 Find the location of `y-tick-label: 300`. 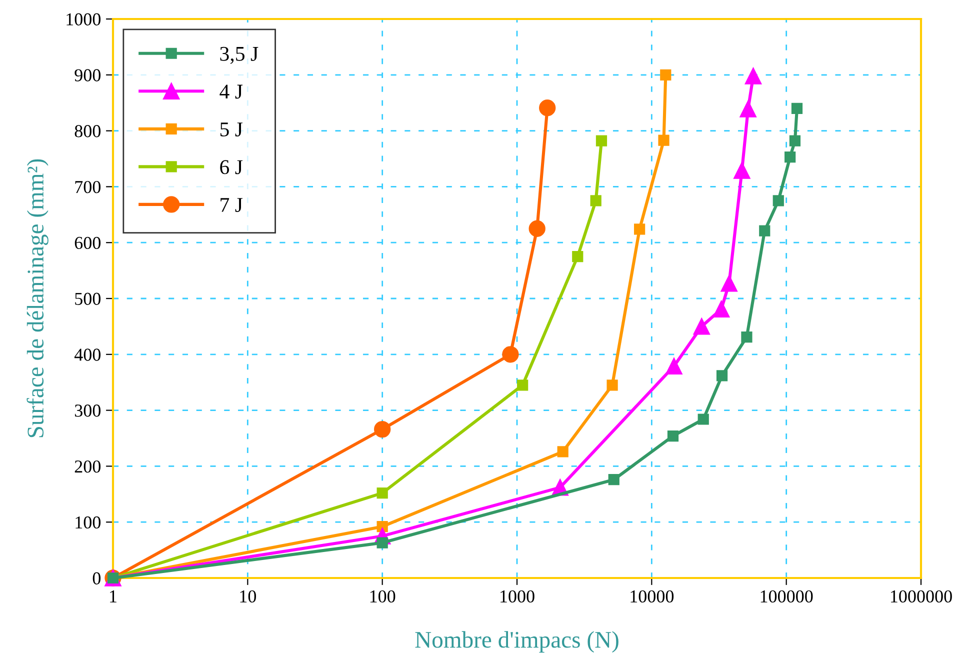

y-tick-label: 300 is located at coordinates (87, 410).